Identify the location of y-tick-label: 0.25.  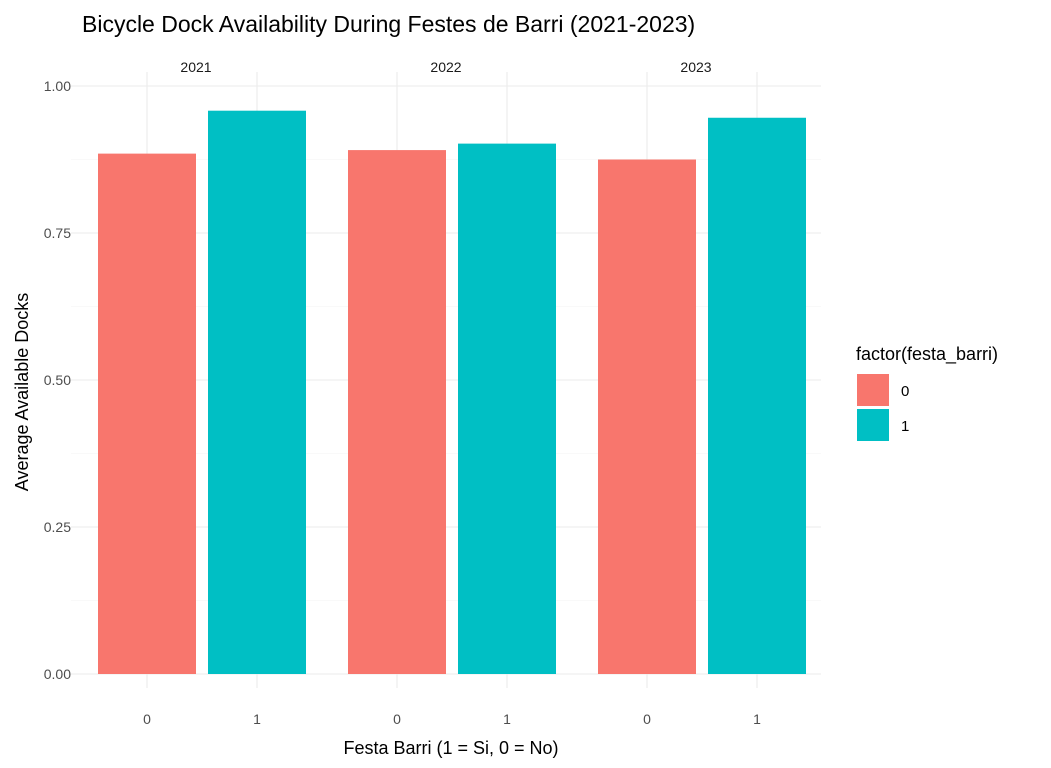
(57, 527).